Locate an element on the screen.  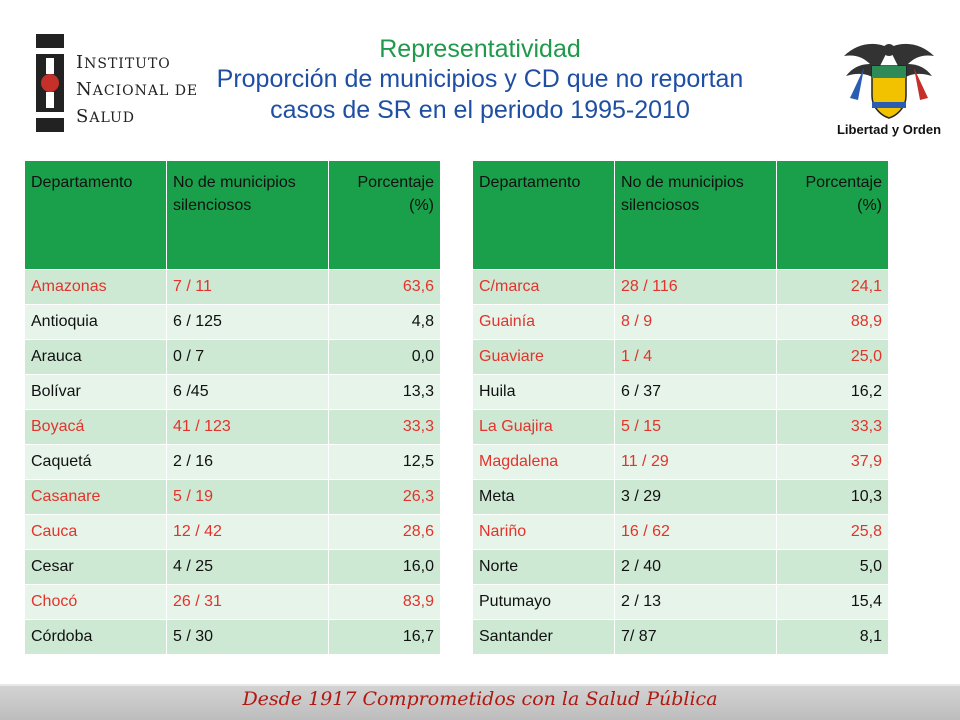
cell-departamento: Cauca is located at coordinates (95, 532).